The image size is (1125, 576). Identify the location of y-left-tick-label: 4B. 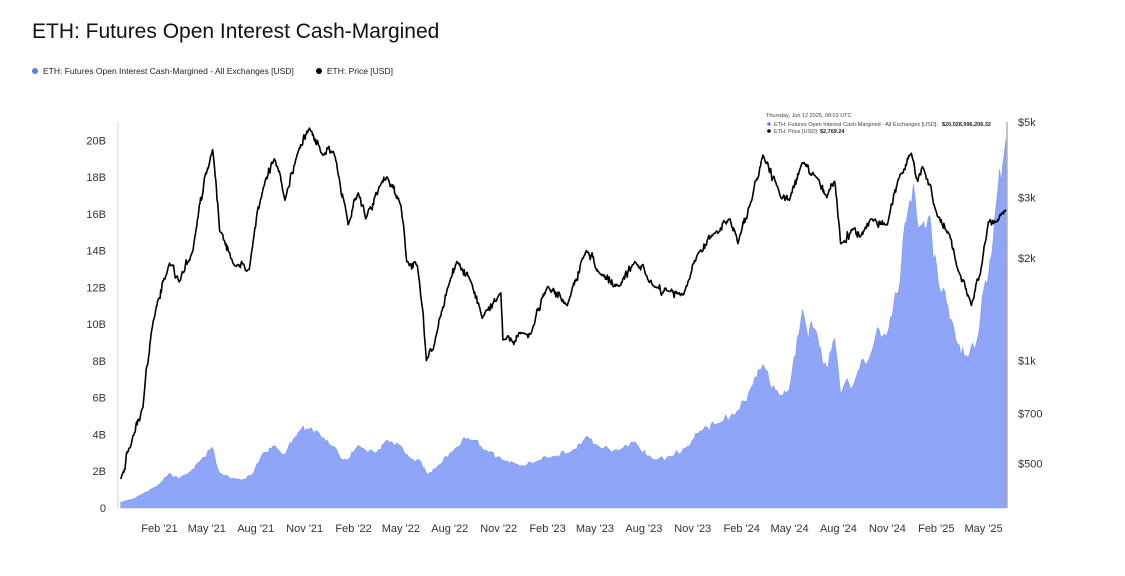
(99, 435).